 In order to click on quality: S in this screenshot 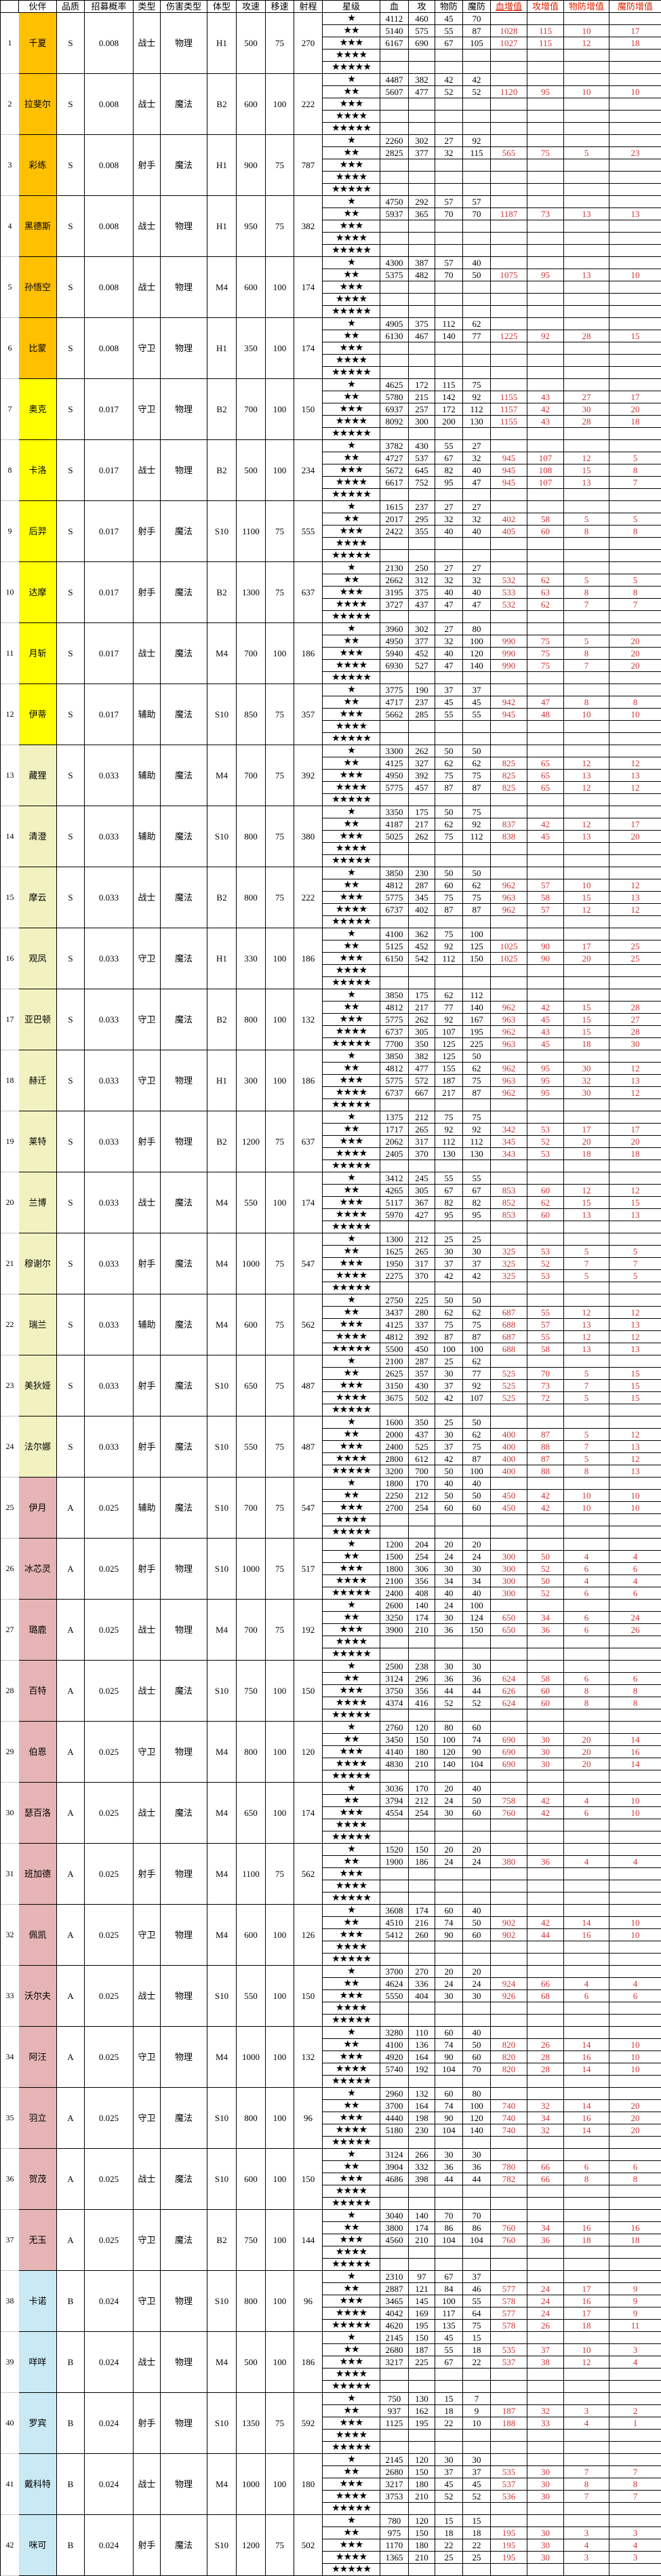, I will do `click(71, 531)`.